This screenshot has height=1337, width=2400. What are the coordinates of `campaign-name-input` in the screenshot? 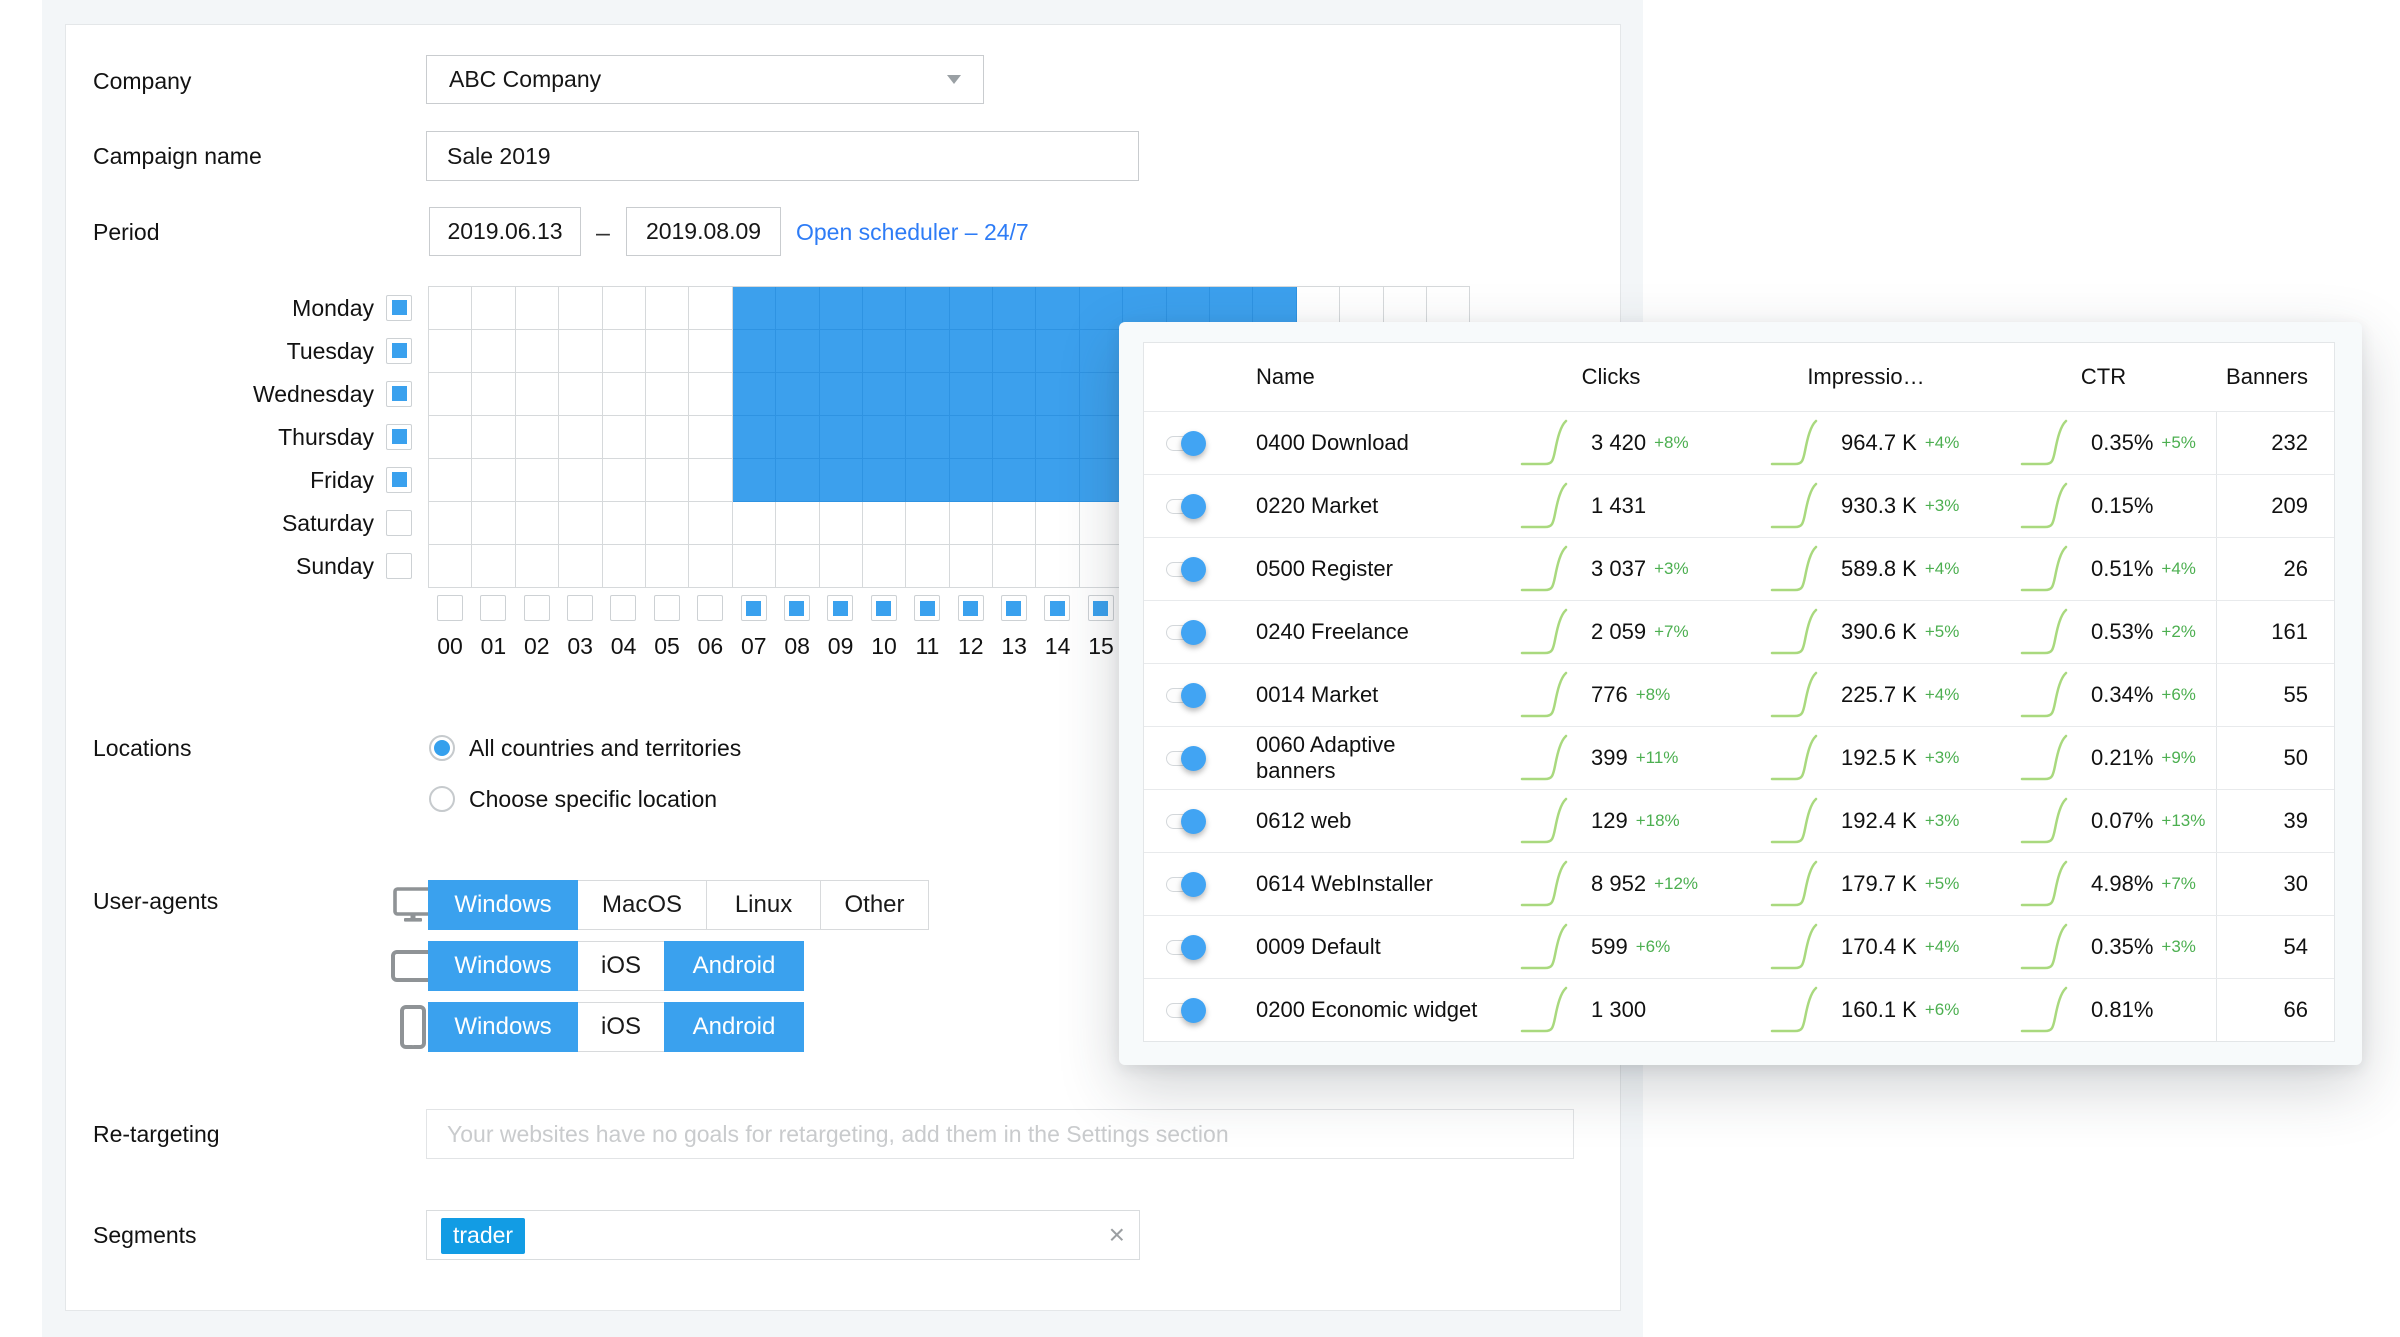 It's located at (782, 156).